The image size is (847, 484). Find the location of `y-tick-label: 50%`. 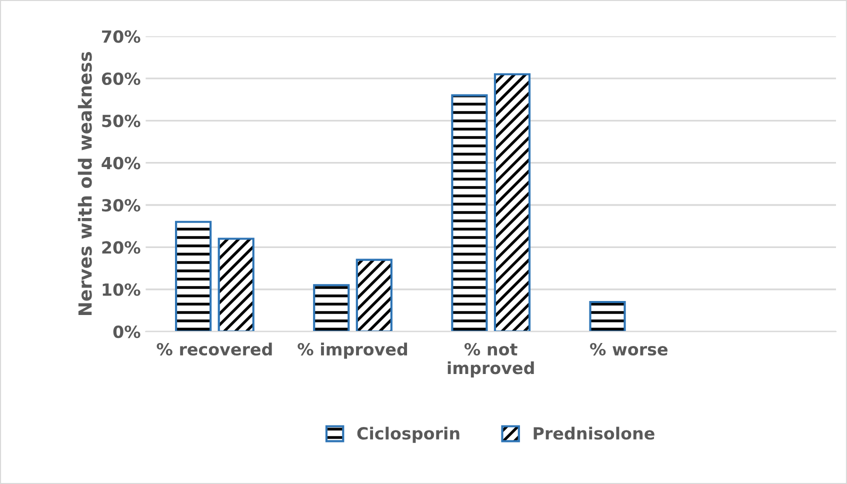

y-tick-label: 50% is located at coordinates (121, 121).